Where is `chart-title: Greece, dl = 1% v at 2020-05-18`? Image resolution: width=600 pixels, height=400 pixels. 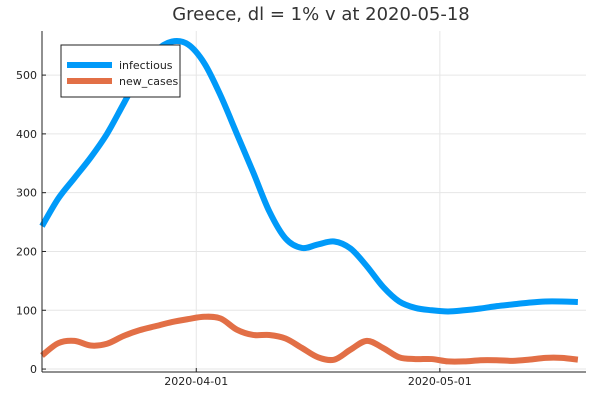 chart-title: Greece, dl = 1% v at 2020-05-18 is located at coordinates (321, 14).